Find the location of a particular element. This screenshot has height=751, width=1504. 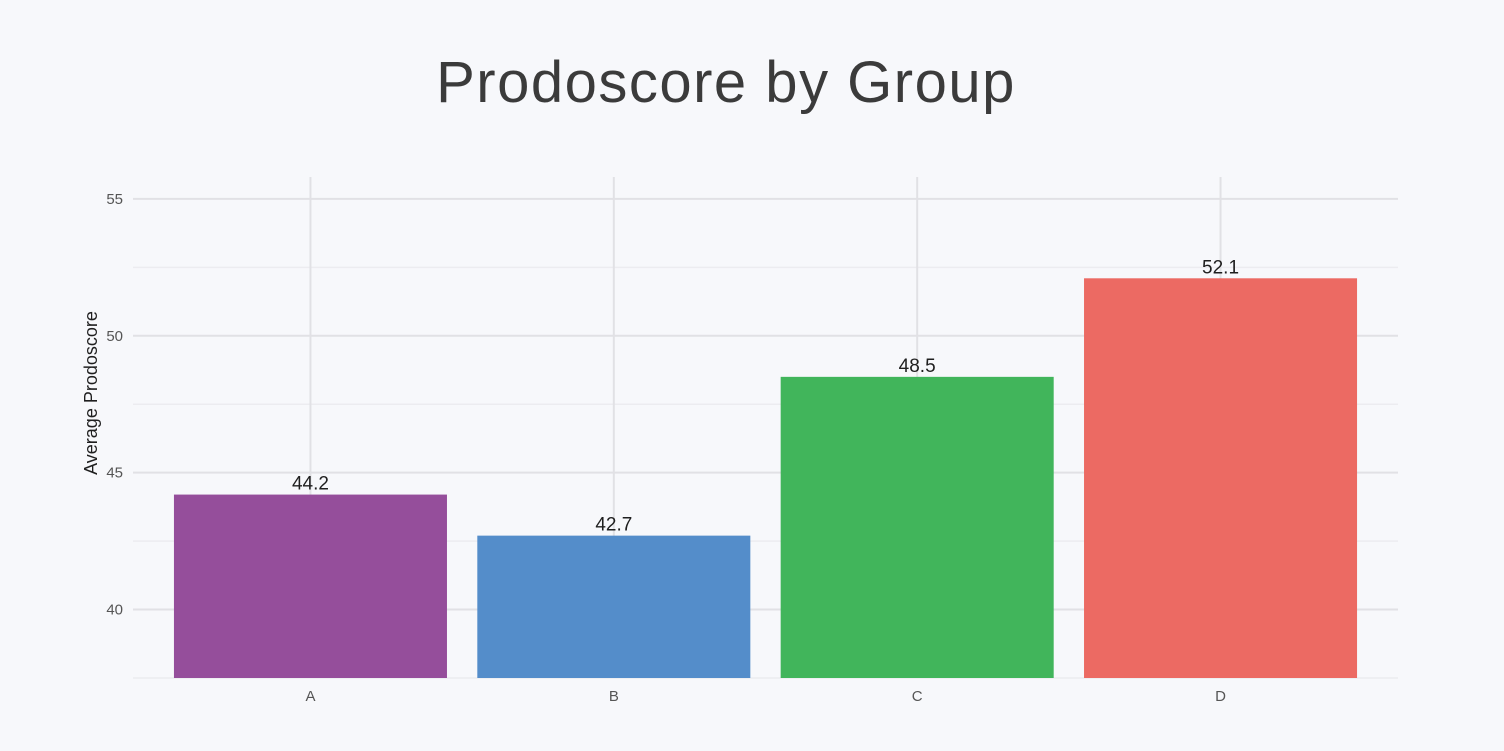

bar-d is located at coordinates (1221, 478).